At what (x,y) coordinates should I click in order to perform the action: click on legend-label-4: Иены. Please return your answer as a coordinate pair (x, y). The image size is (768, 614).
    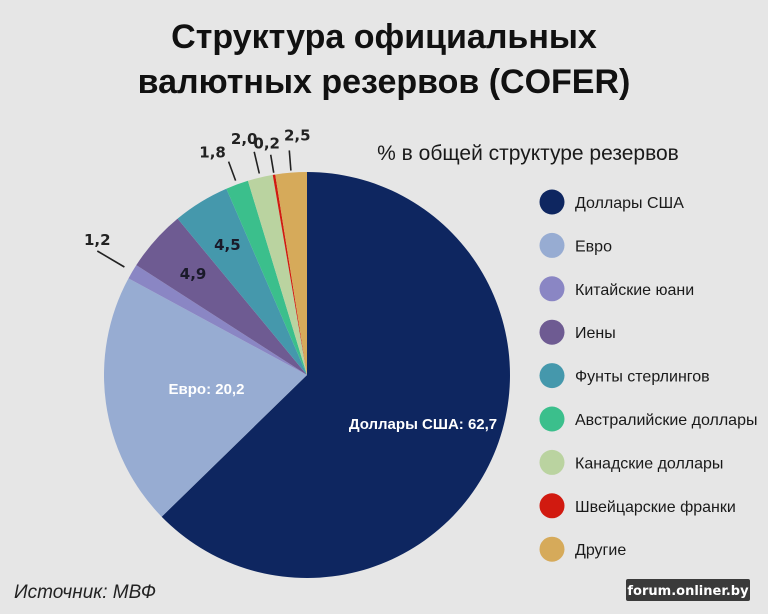
    Looking at the image, I should click on (595, 333).